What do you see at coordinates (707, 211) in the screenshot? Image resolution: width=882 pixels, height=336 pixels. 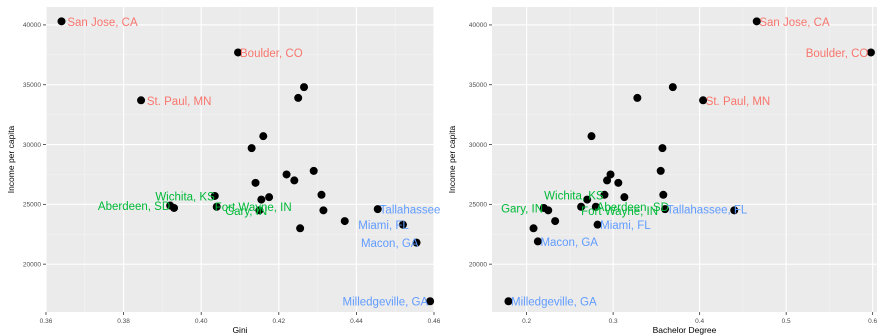 I see `city-label: Tallahassee, FL` at bounding box center [707, 211].